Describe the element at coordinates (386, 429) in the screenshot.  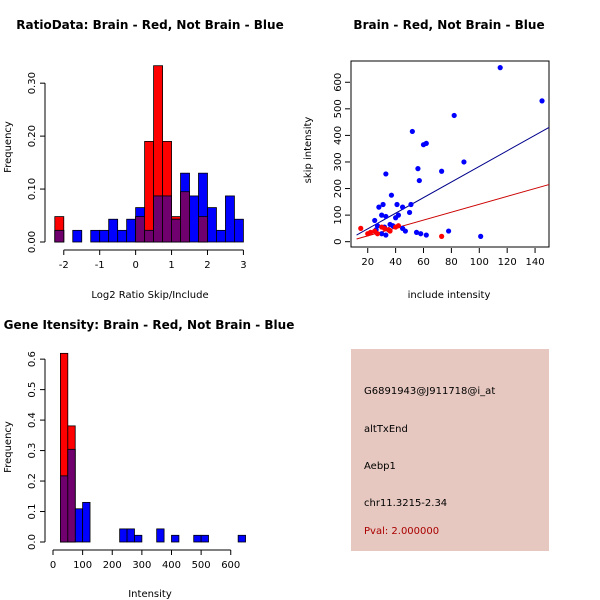
I see `event-type: altTxEnd` at that location.